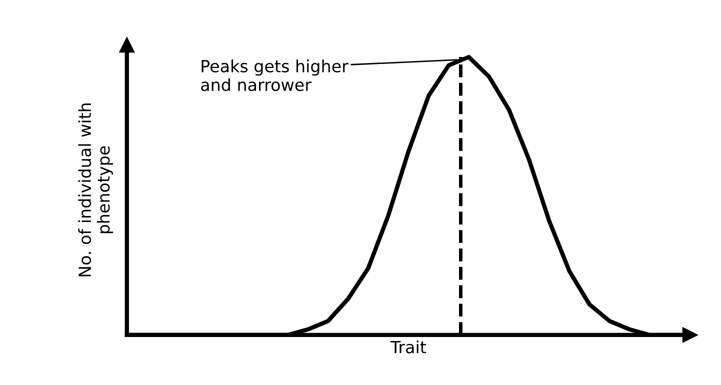 The image size is (721, 385). What do you see at coordinates (274, 76) in the screenshot?
I see `annotation: Peaks gets higher and narrower` at bounding box center [274, 76].